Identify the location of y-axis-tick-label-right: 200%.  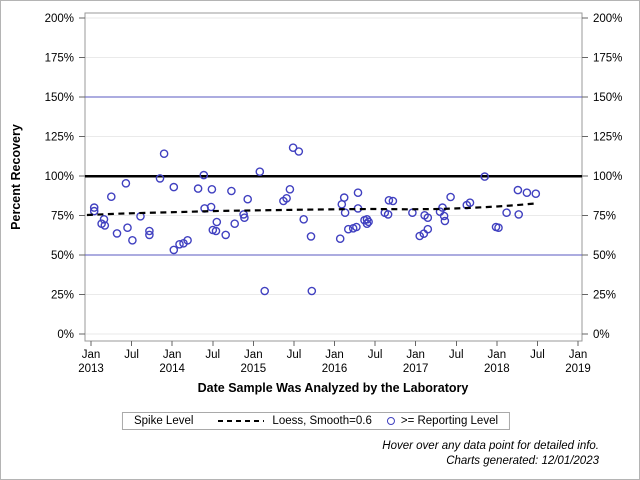
(607, 19).